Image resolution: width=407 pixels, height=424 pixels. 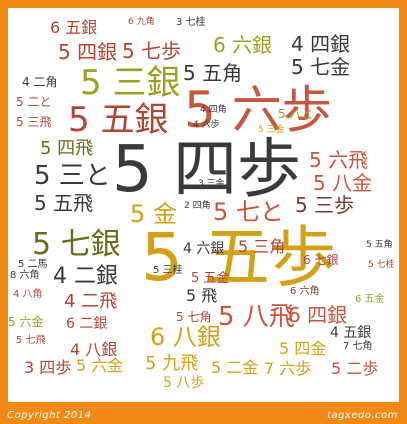 What do you see at coordinates (296, 114) in the screenshot?
I see `word: 5 八と` at bounding box center [296, 114].